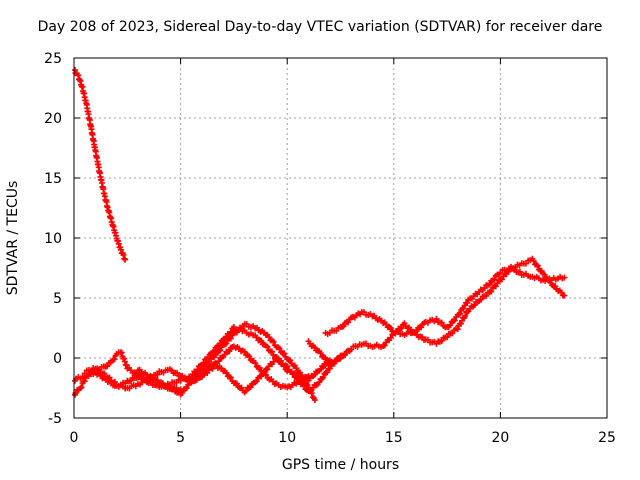  What do you see at coordinates (340, 465) in the screenshot?
I see `x-axis-label: GPS time / hours` at bounding box center [340, 465].